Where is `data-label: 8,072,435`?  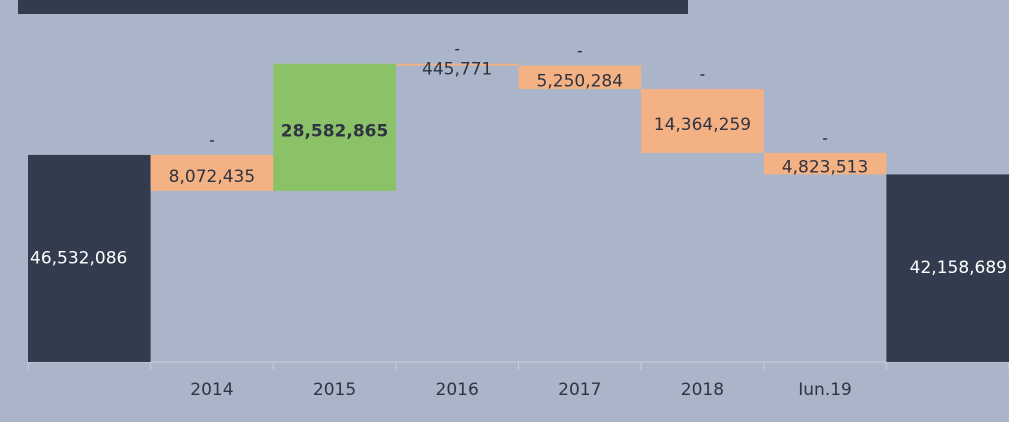
data-label: 8,072,435 is located at coordinates (212, 177).